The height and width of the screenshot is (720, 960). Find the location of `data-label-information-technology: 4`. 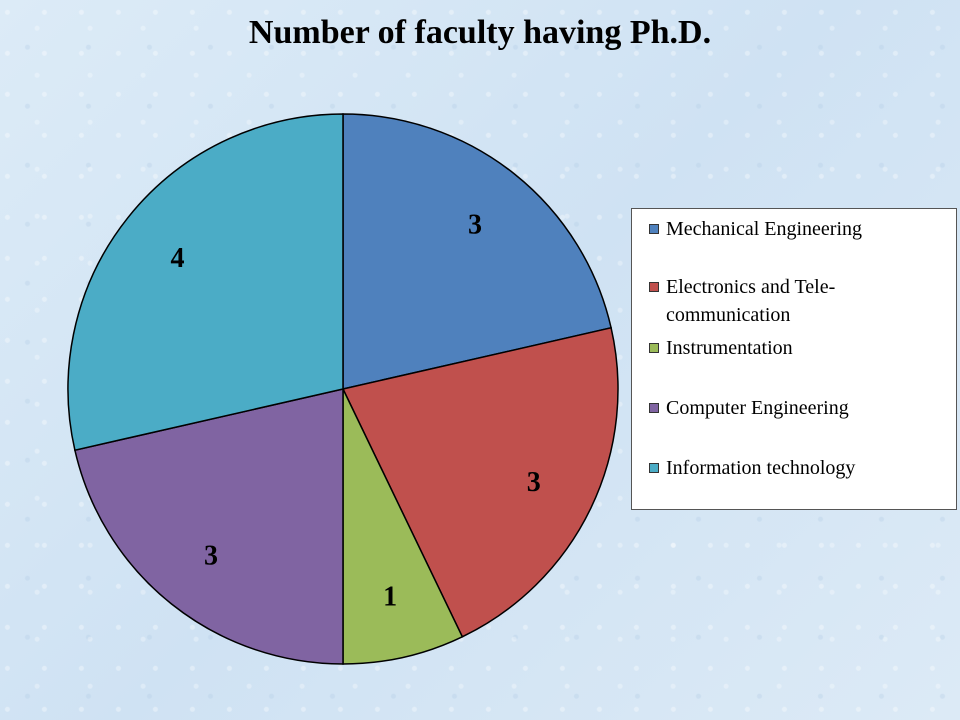

data-label-information-technology: 4 is located at coordinates (177, 258).